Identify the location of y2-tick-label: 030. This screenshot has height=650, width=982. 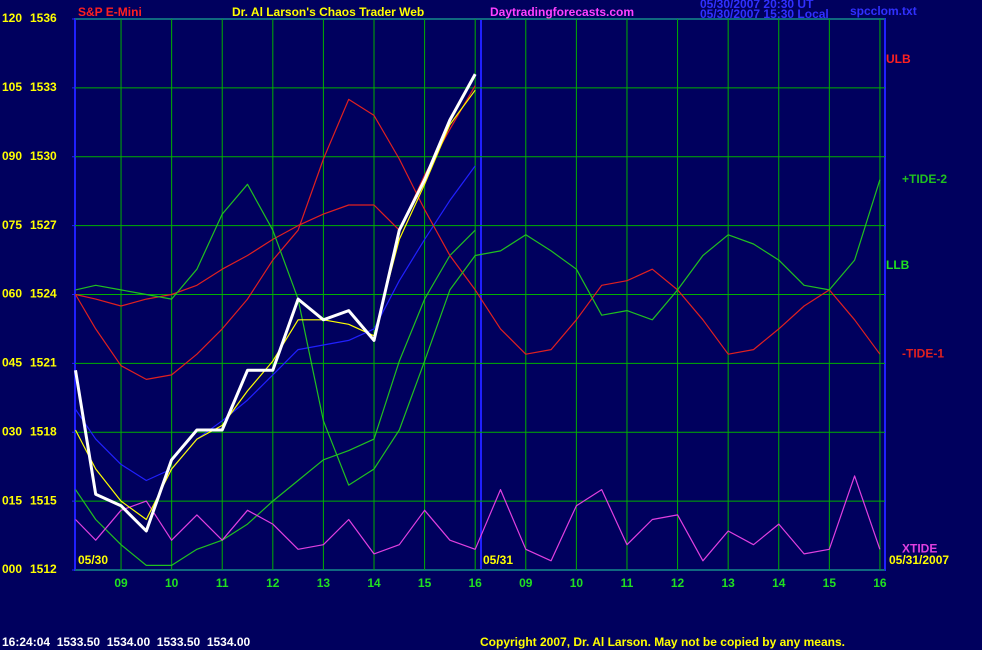
(12, 431).